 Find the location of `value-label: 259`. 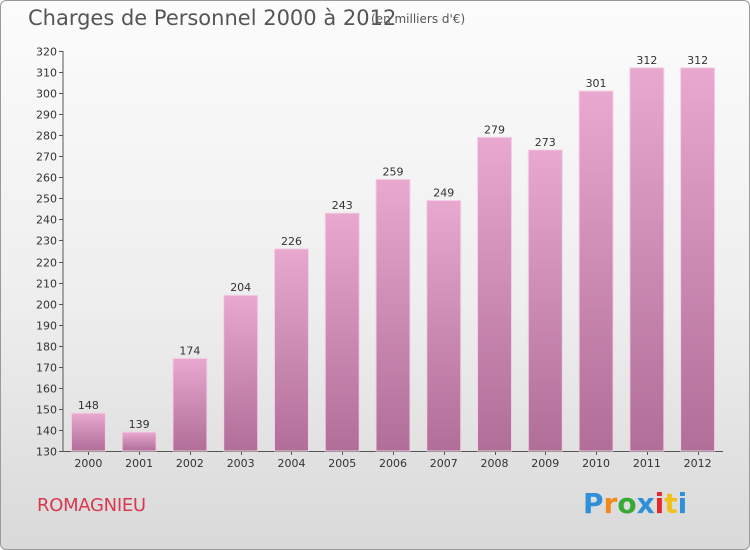

value-label: 259 is located at coordinates (393, 171).